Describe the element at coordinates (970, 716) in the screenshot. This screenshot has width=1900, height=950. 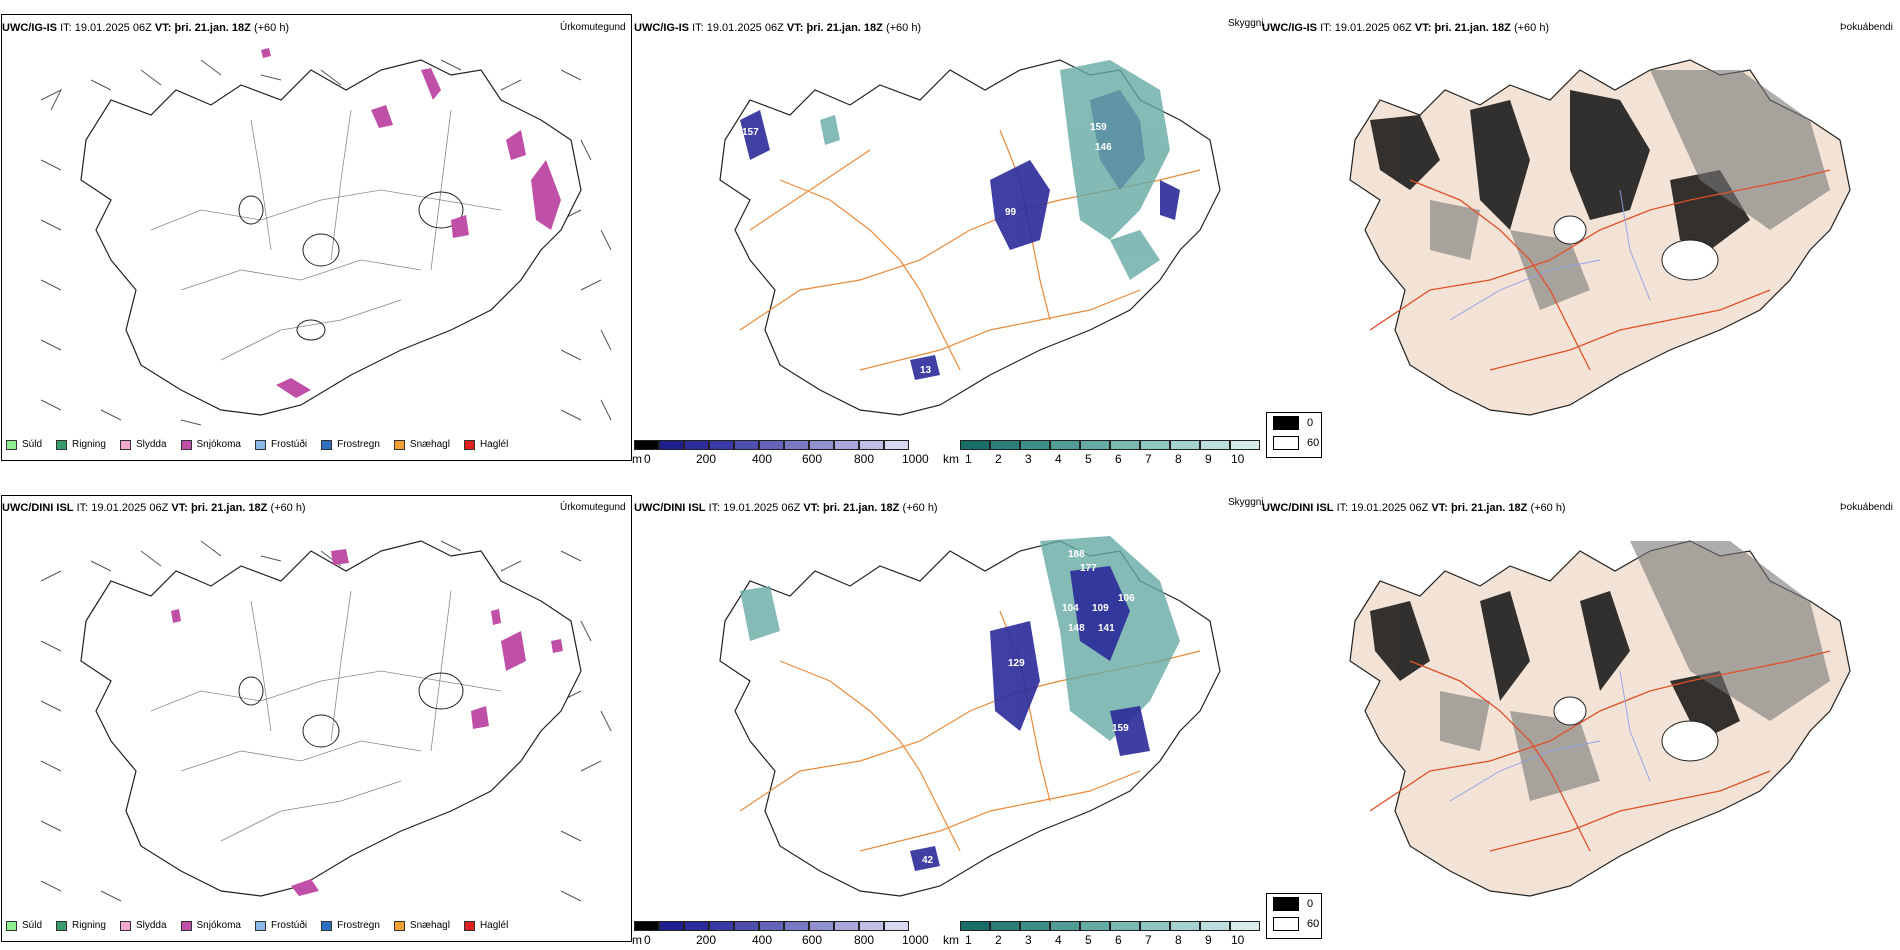
I see `visibility-map: 188 177 104 109 106 129 148 141 159 42` at that location.